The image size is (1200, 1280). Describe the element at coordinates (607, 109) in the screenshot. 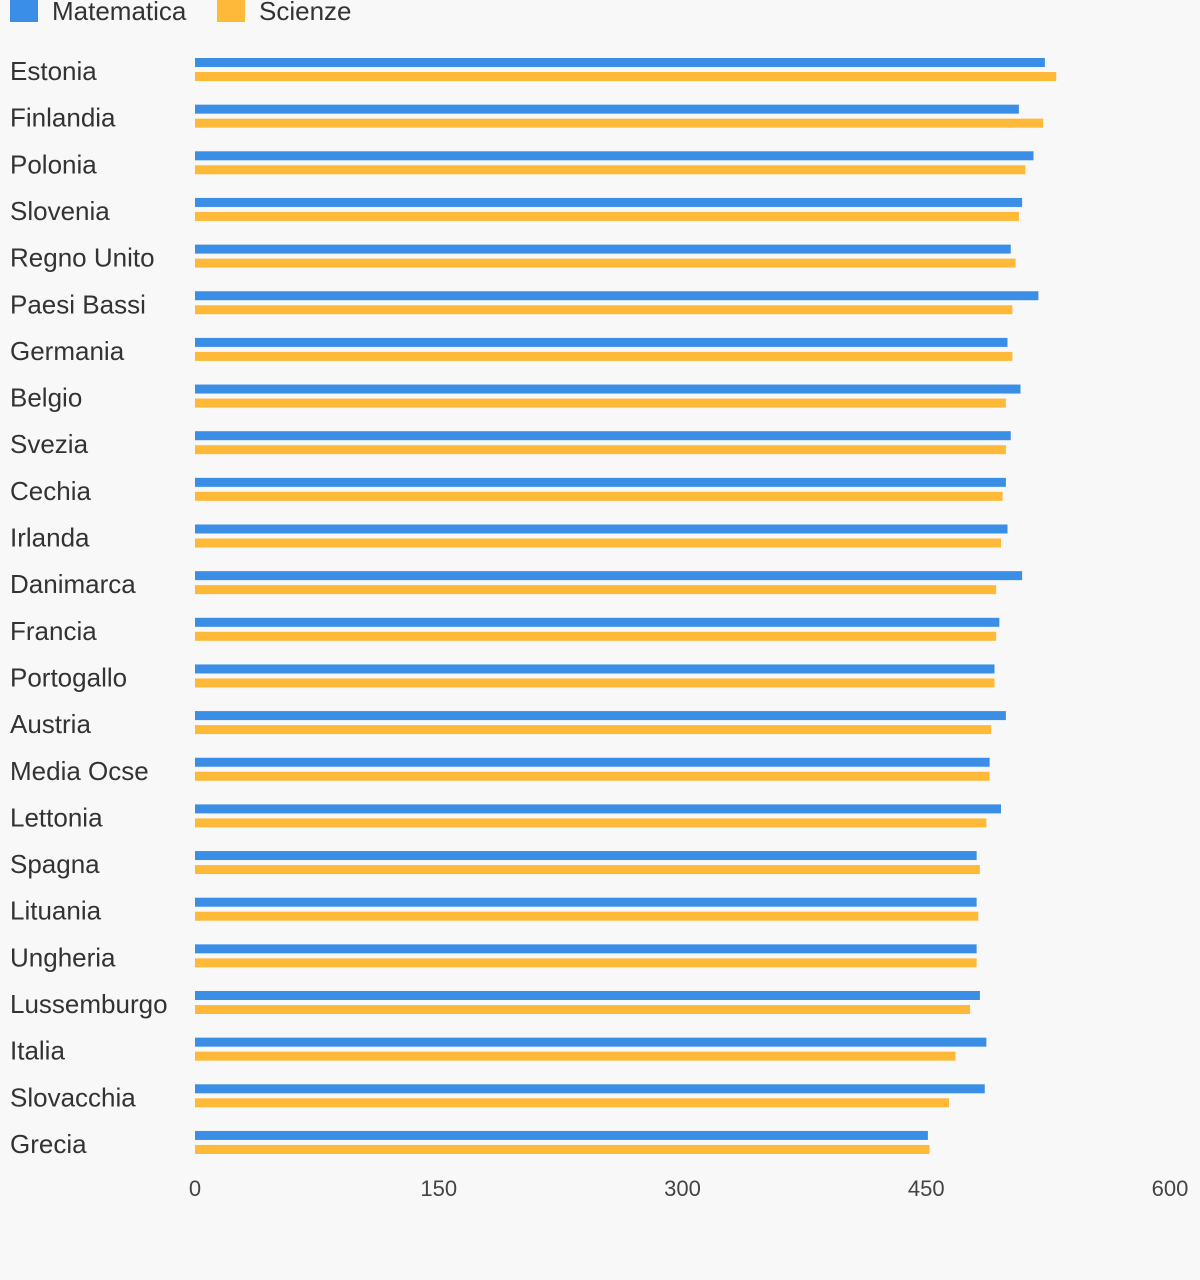

I see `bar-matematica-finlandia` at that location.